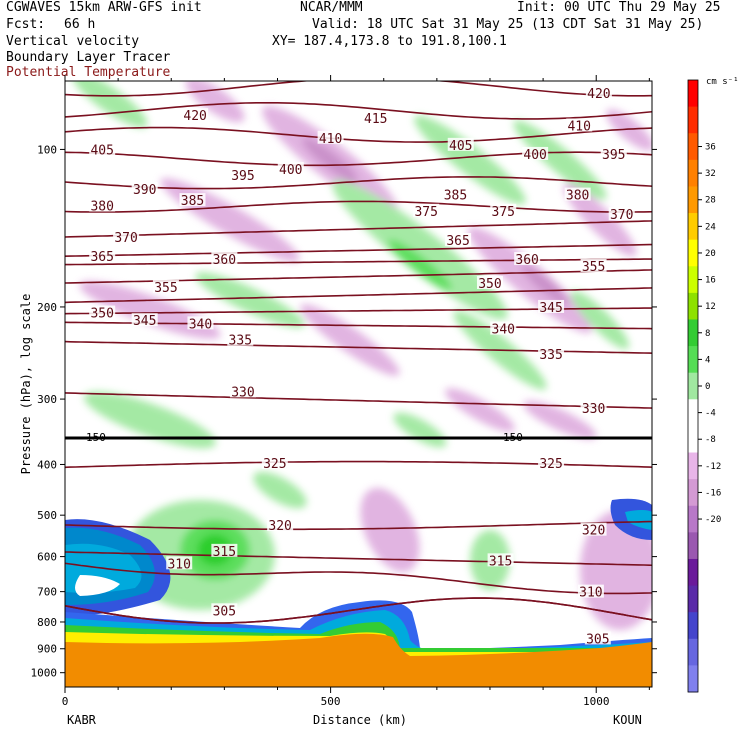 The image size is (740, 740). I want to click on forecast-label: Fcst:, so click(26, 24).